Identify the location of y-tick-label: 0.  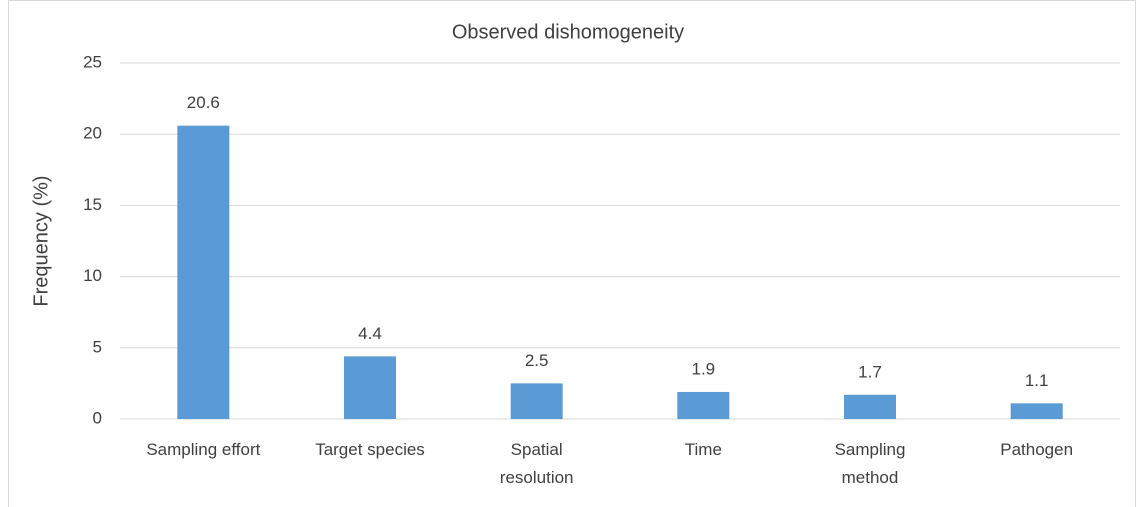
(97, 417).